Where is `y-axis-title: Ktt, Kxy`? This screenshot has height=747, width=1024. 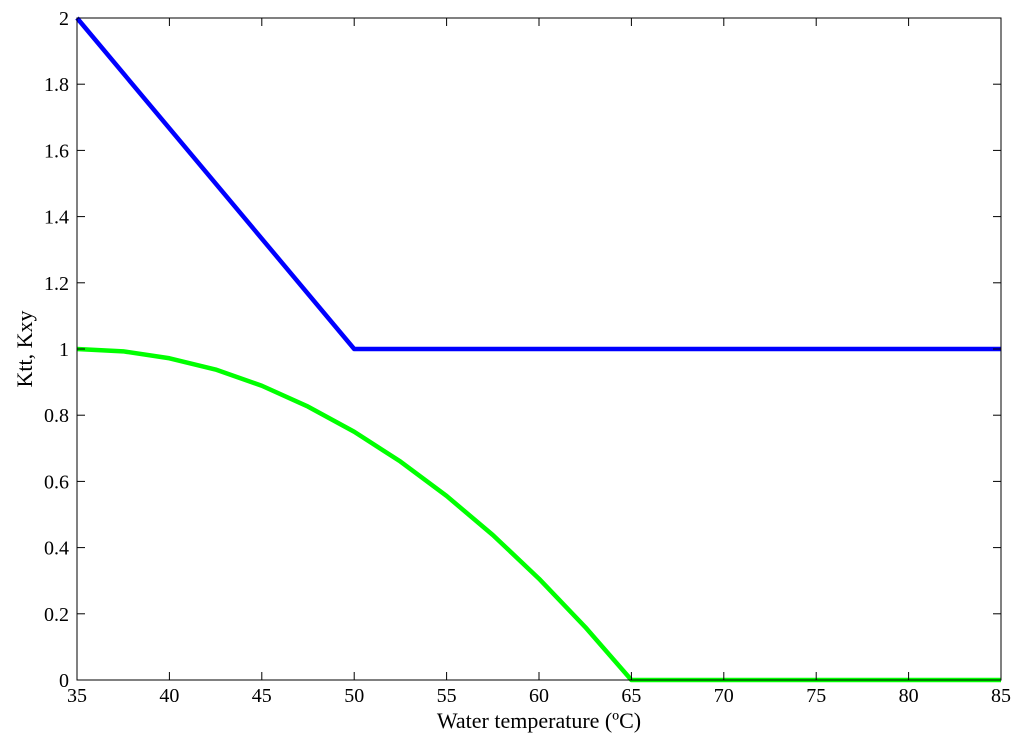 y-axis-title: Ktt, Kxy is located at coordinates (24, 349).